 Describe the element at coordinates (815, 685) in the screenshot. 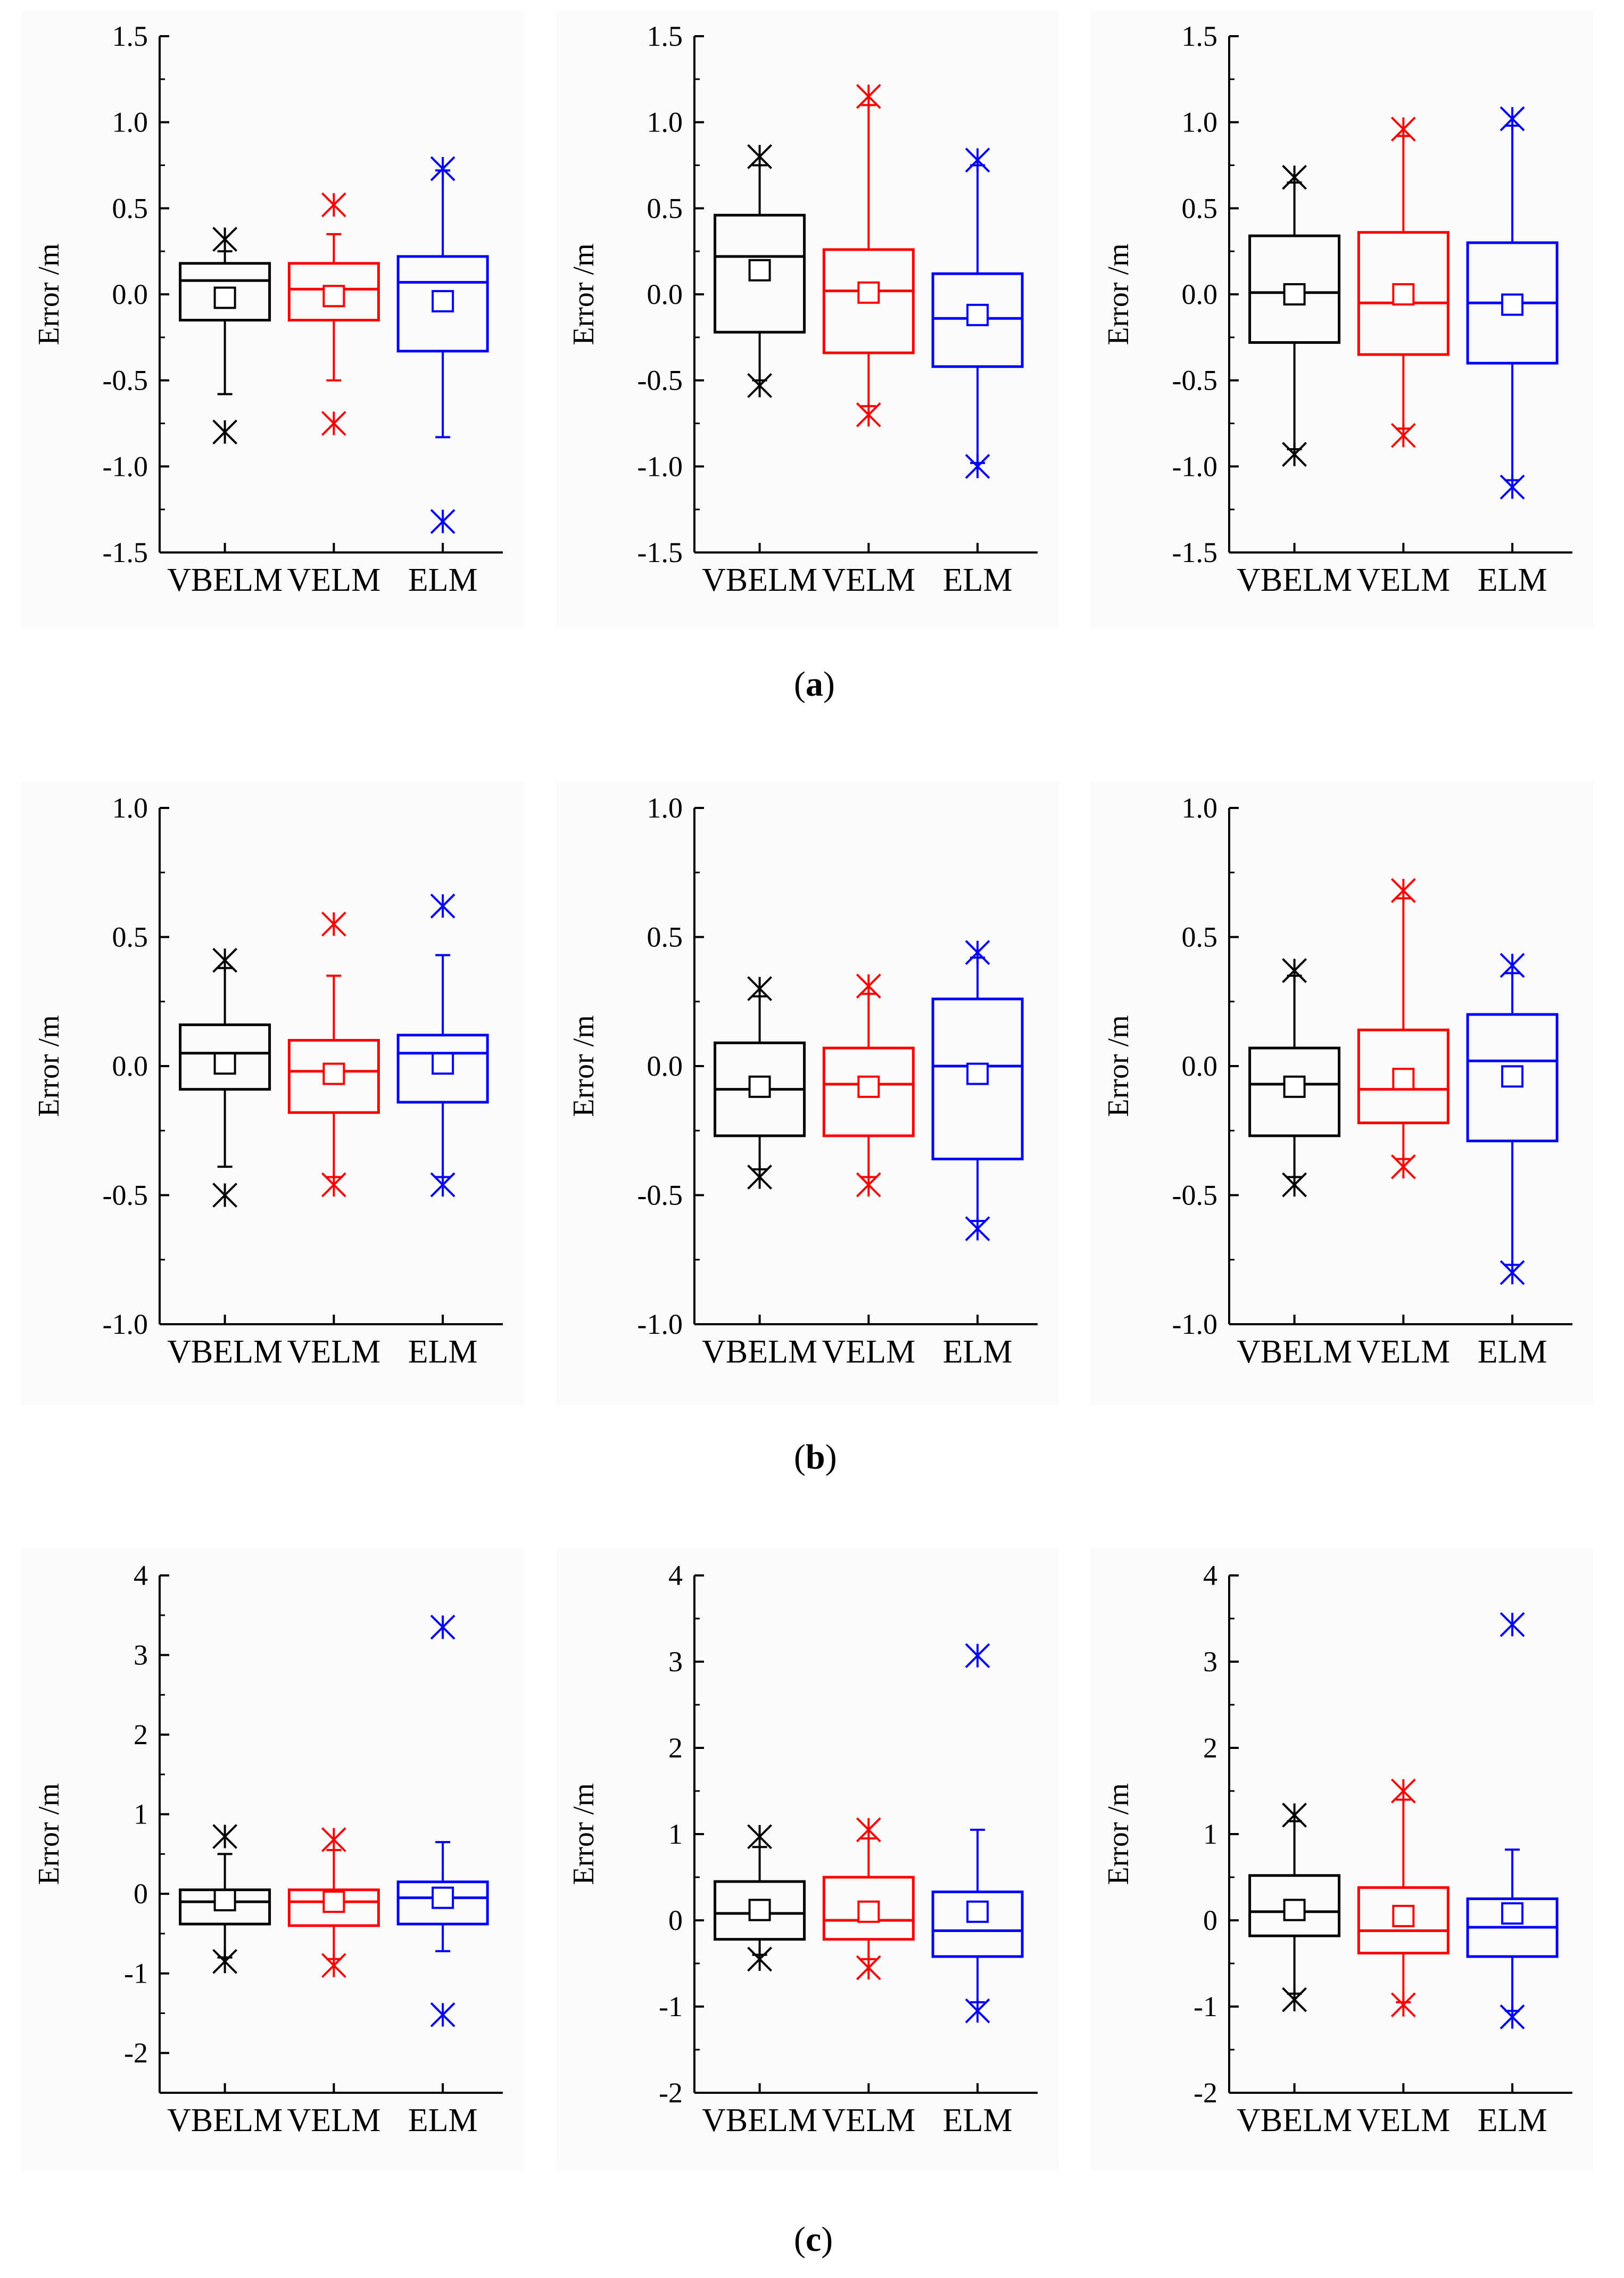

I see `caption-a: (a)` at that location.